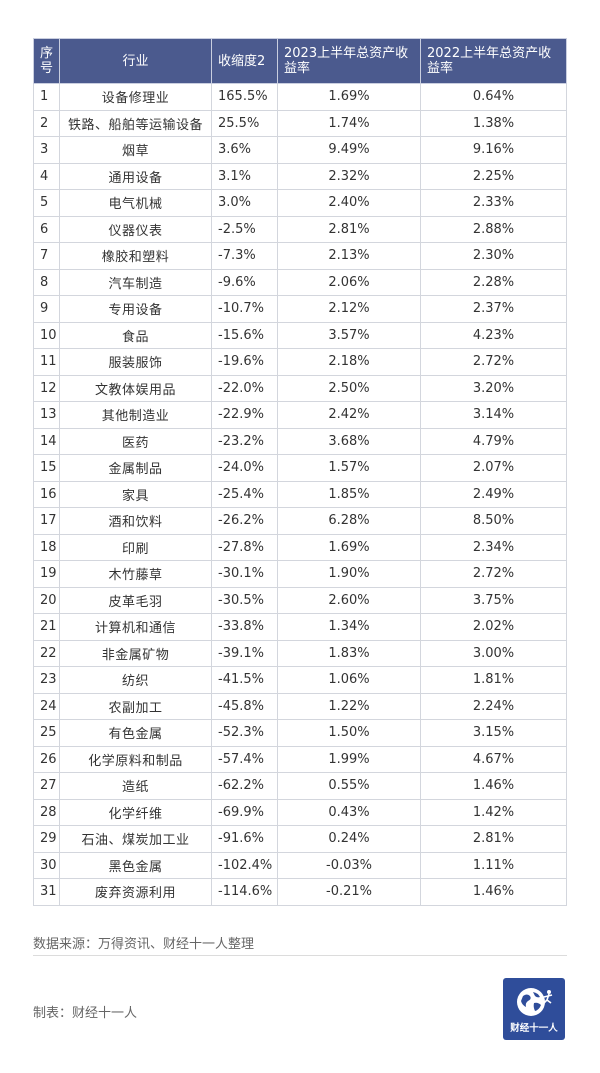 The width and height of the screenshot is (600, 1073). I want to click on shrink-rate-cell: -30.1%, so click(244, 574).